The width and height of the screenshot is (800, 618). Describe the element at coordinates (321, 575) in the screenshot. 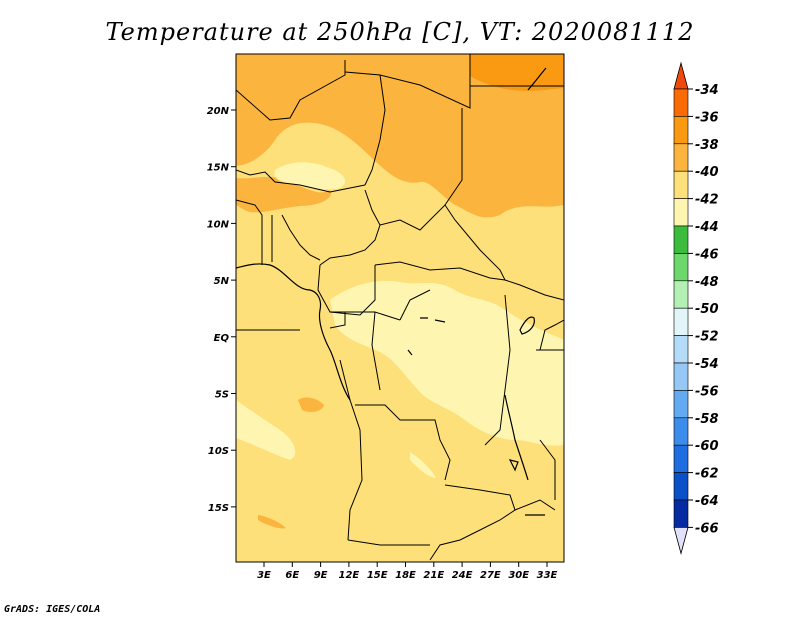

I see `lon-tick-label: 9E` at that location.